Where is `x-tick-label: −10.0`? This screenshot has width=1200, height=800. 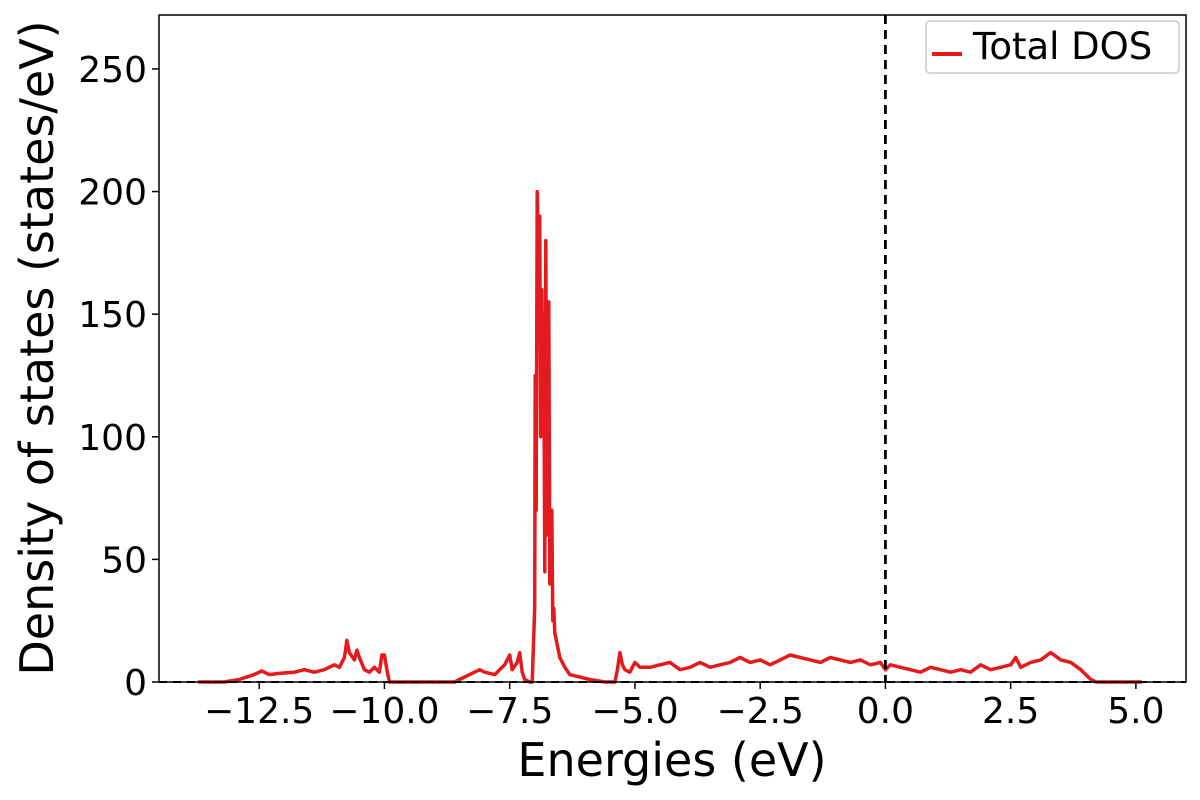 x-tick-label: −10.0 is located at coordinates (384, 711).